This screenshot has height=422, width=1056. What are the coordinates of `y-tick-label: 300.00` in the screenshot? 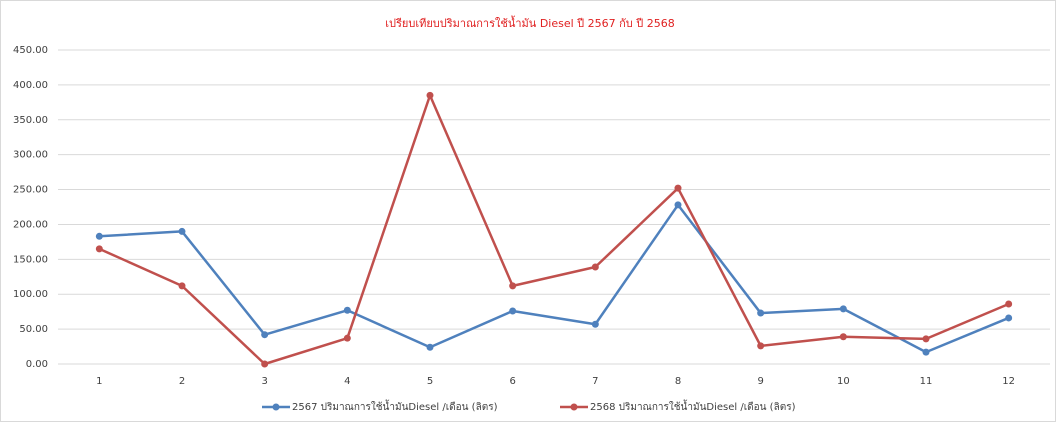 It's located at (30, 155).